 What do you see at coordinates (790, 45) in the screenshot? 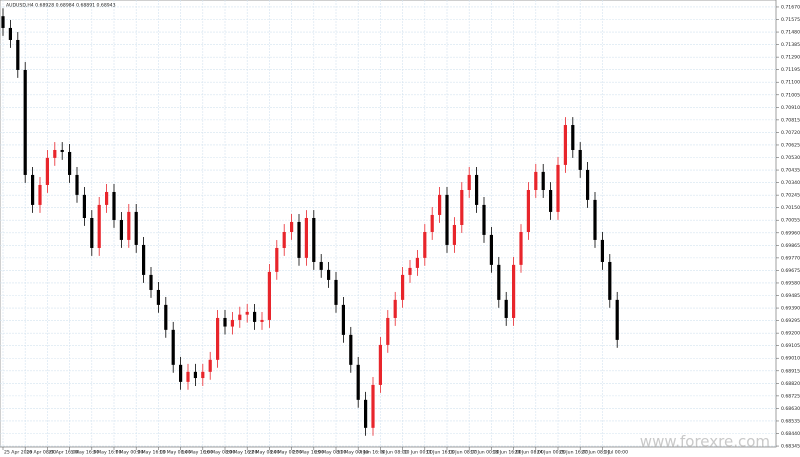
I see `y-tick-label: 0.71385` at bounding box center [790, 45].